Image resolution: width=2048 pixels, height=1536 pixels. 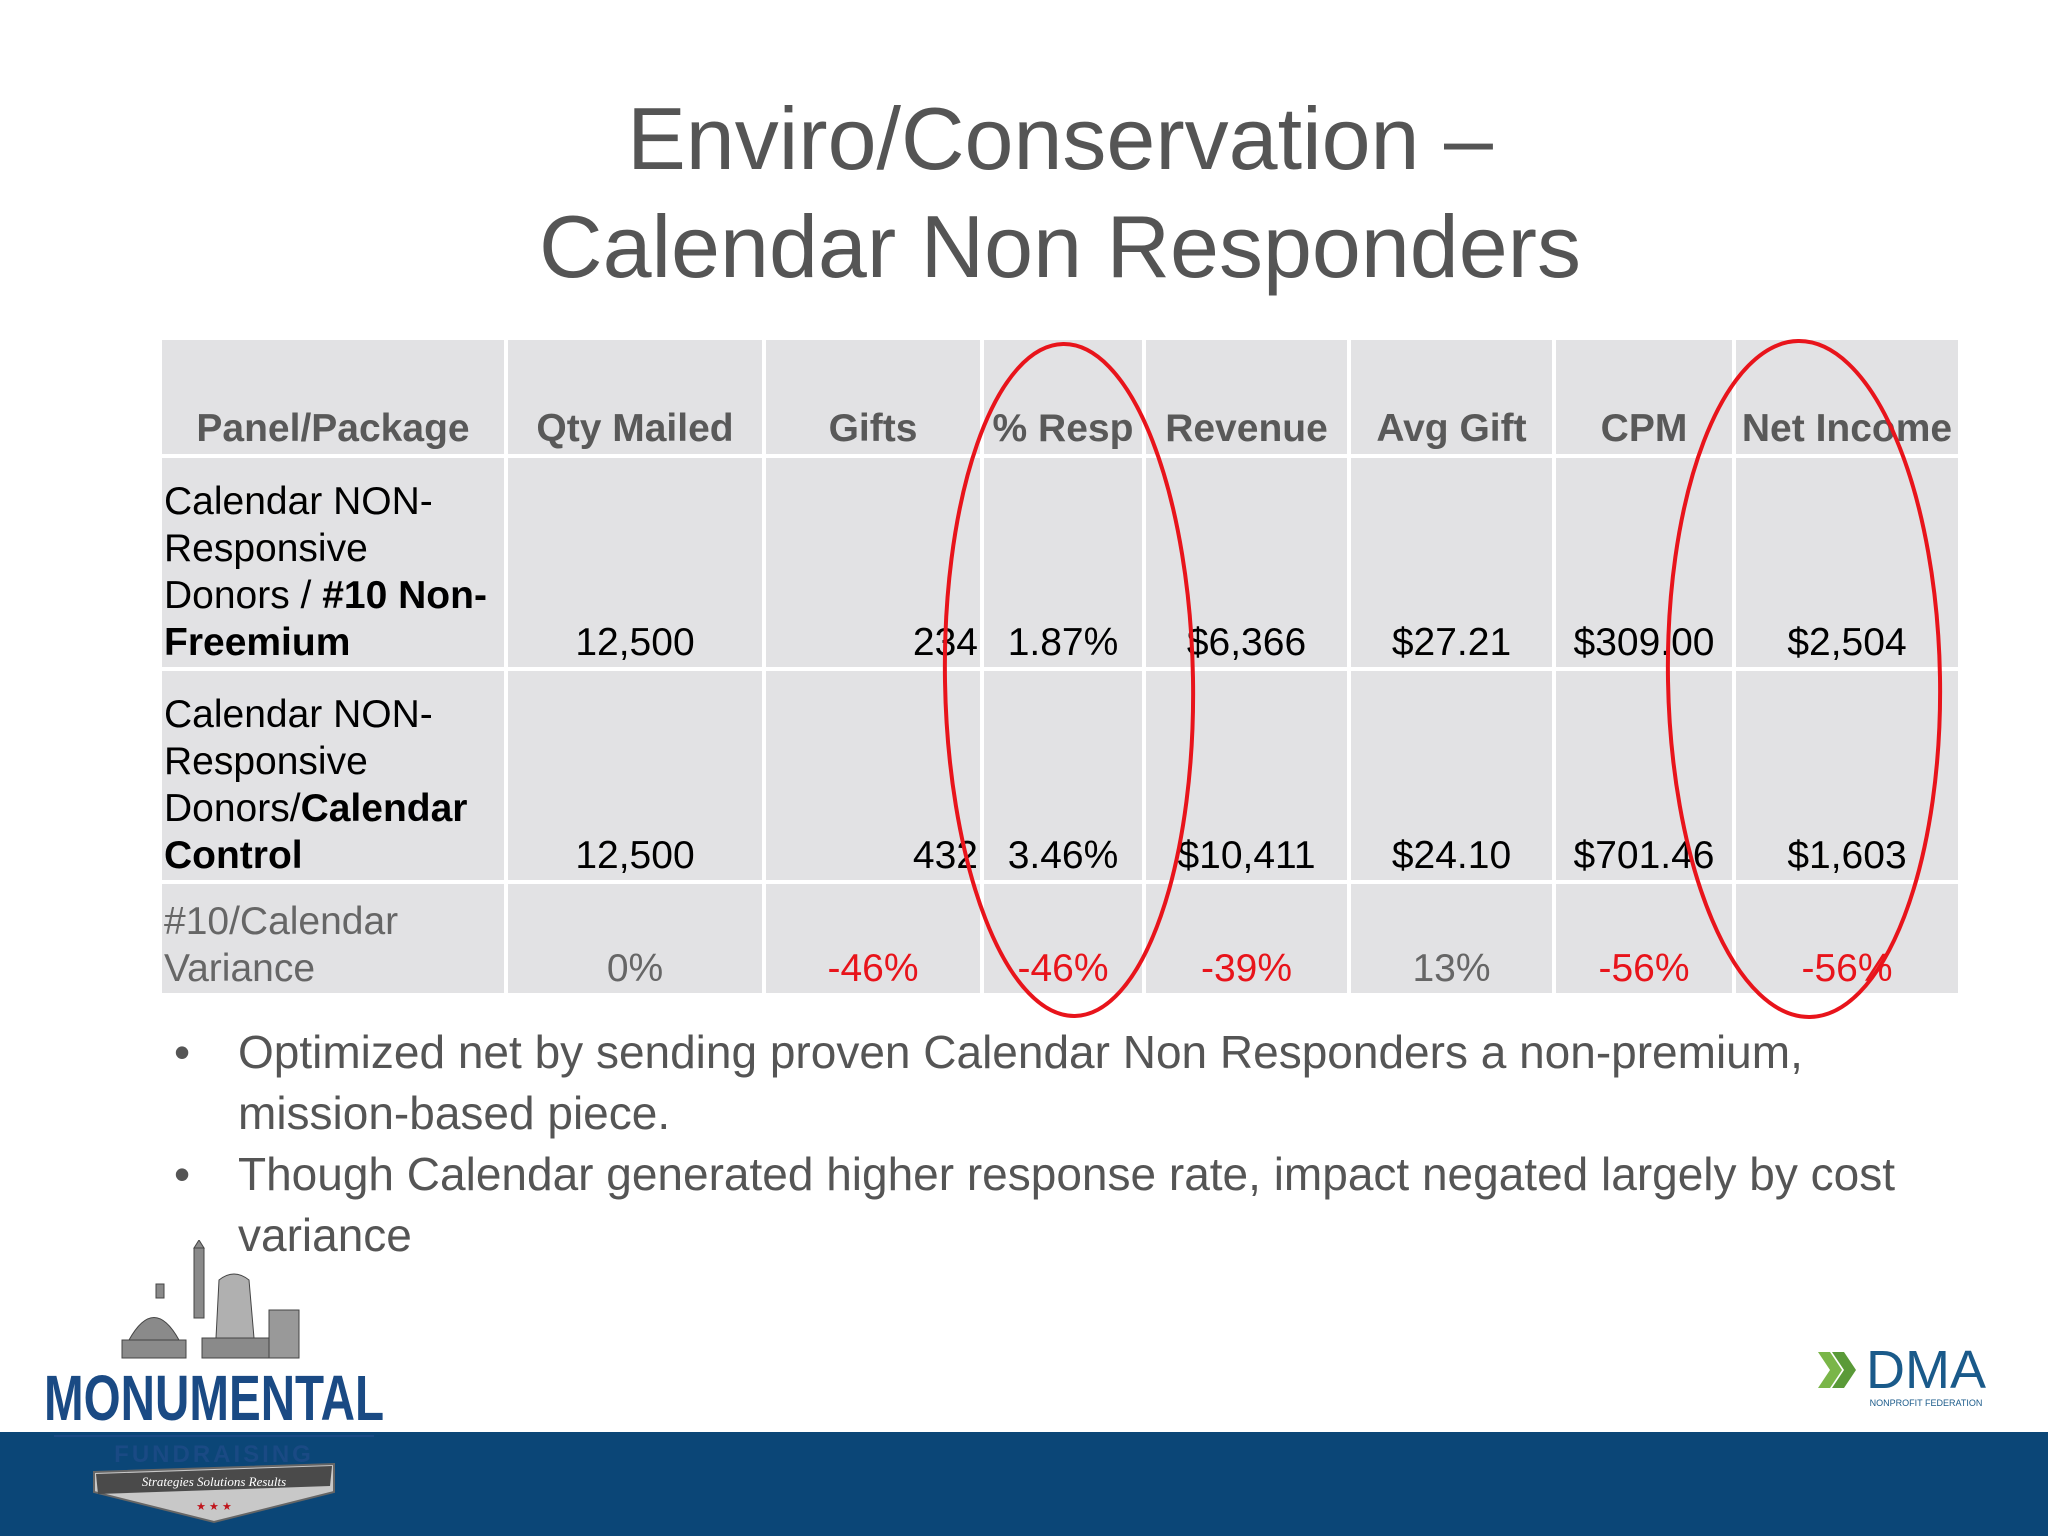 I want to click on gifts-cell: 432, so click(x=873, y=775).